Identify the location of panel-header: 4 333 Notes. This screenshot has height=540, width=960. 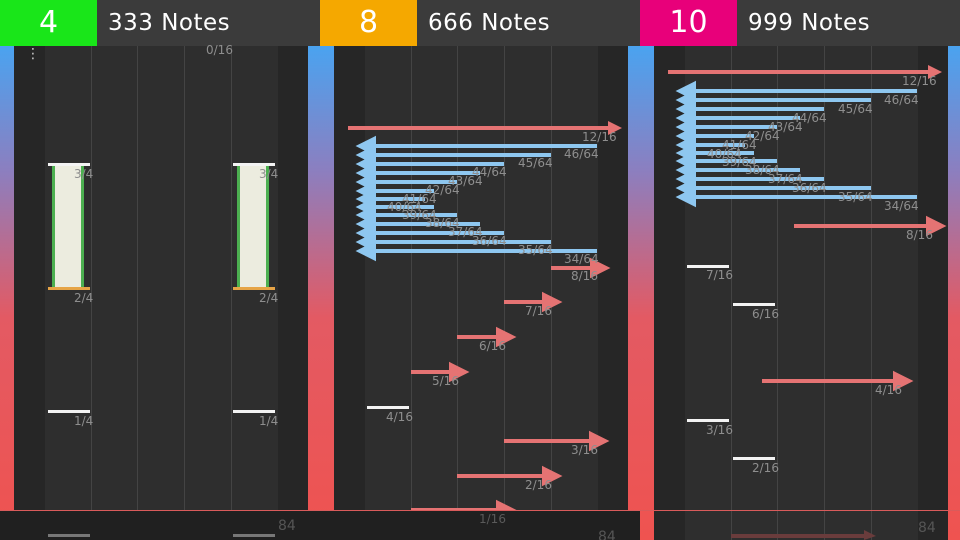
(160, 23).